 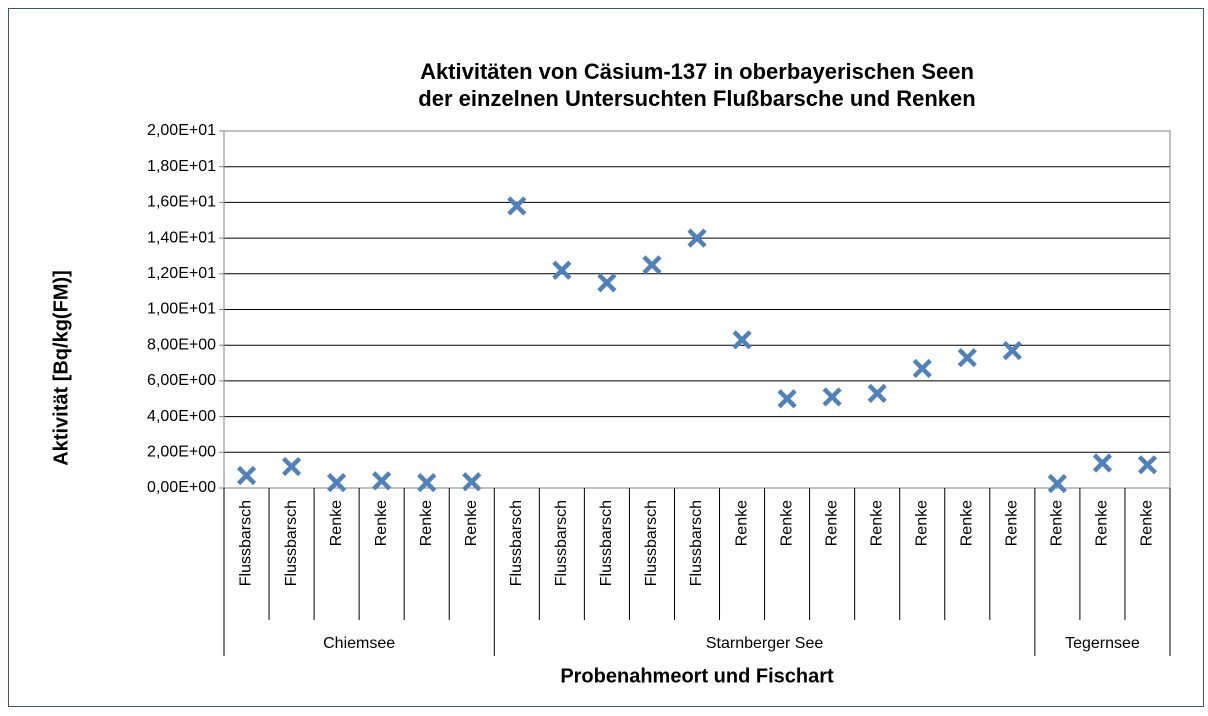 What do you see at coordinates (697, 676) in the screenshot?
I see `x-axis-title: Probenahmeort und Fischart` at bounding box center [697, 676].